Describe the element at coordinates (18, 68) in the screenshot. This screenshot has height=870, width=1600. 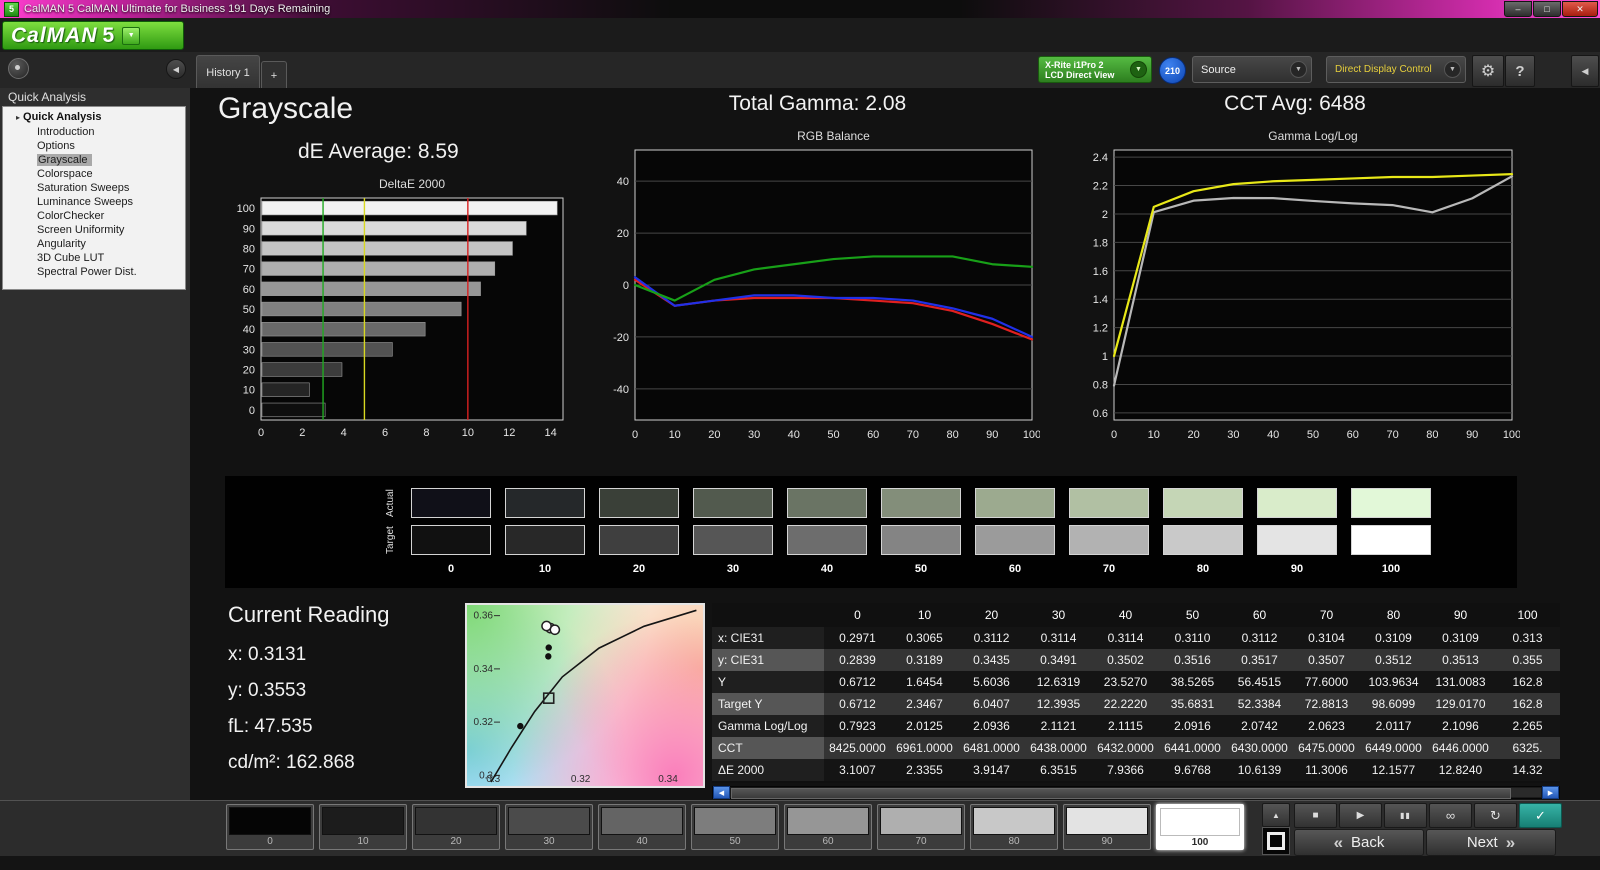
I see `options-button` at that location.